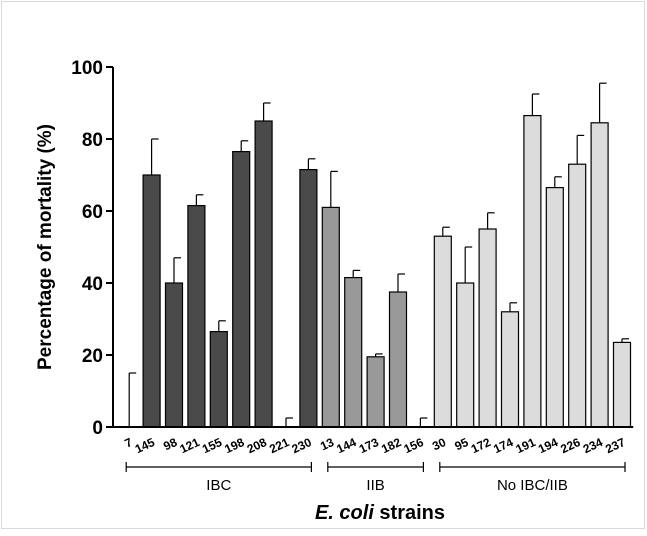 The image size is (647, 536). Describe the element at coordinates (439, 444) in the screenshot. I see `x-tick-label: 30` at that location.